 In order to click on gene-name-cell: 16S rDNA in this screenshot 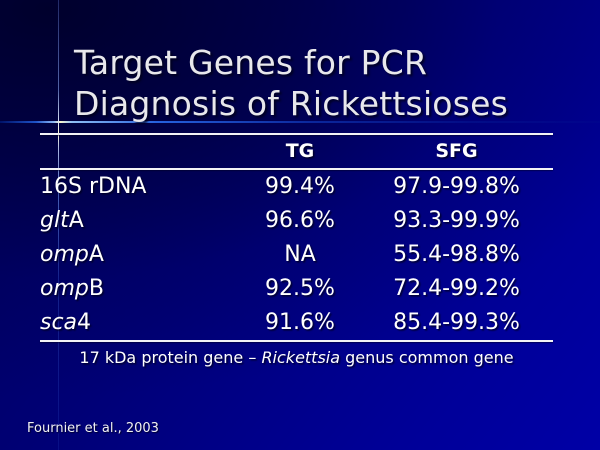, I will do `click(140, 187)`.